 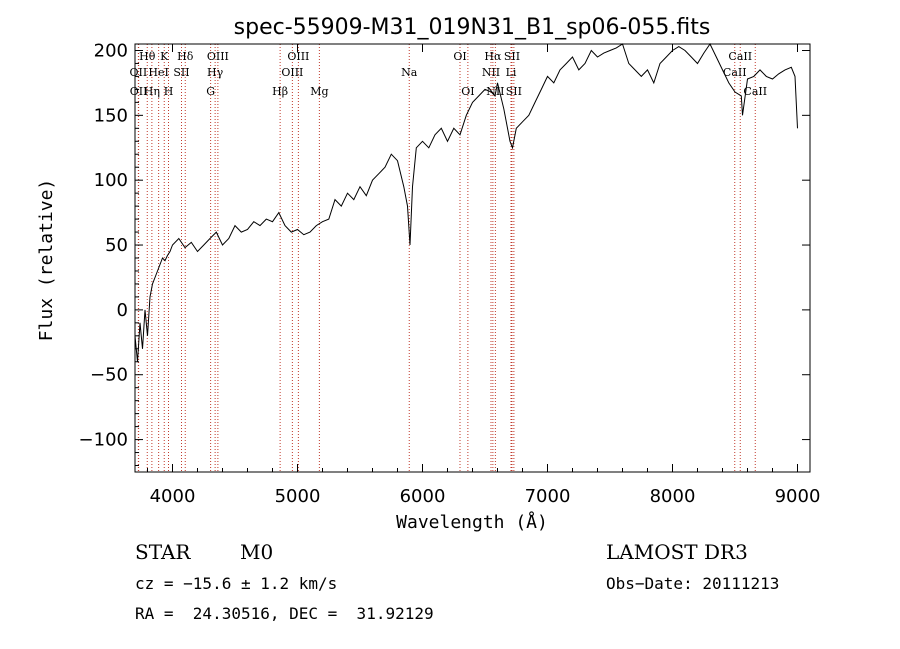 I want to click on x-tick-label: 5000, so click(x=298, y=496).